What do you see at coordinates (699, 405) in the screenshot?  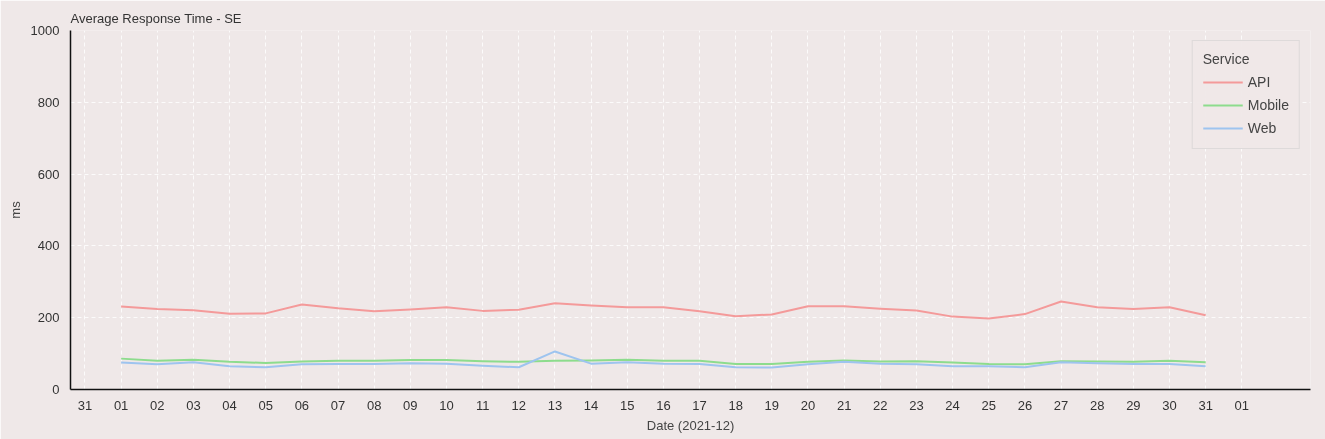 I see `x-tick-label: 17` at bounding box center [699, 405].